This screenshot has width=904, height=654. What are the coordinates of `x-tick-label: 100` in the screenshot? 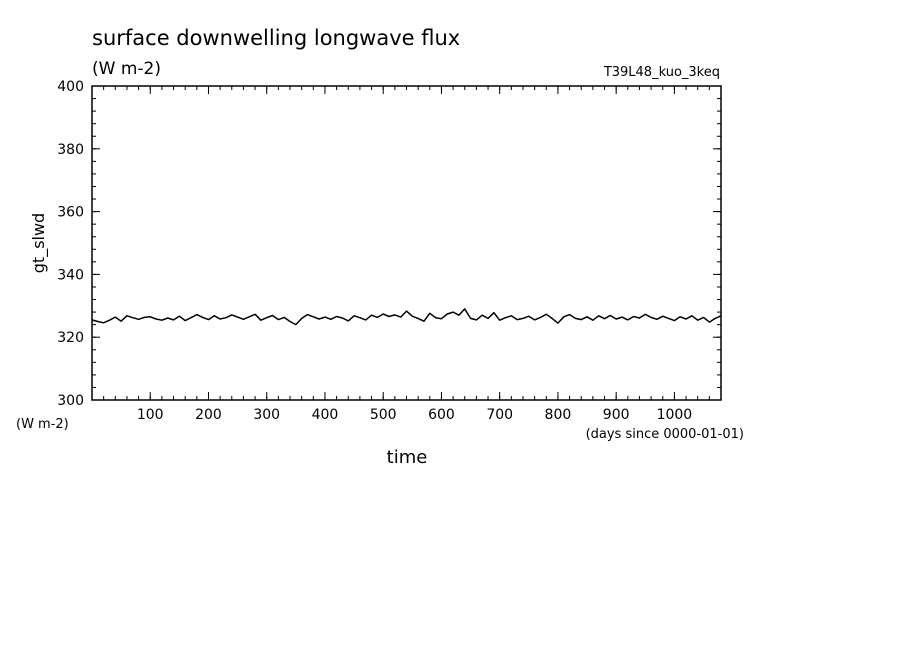 It's located at (150, 415).